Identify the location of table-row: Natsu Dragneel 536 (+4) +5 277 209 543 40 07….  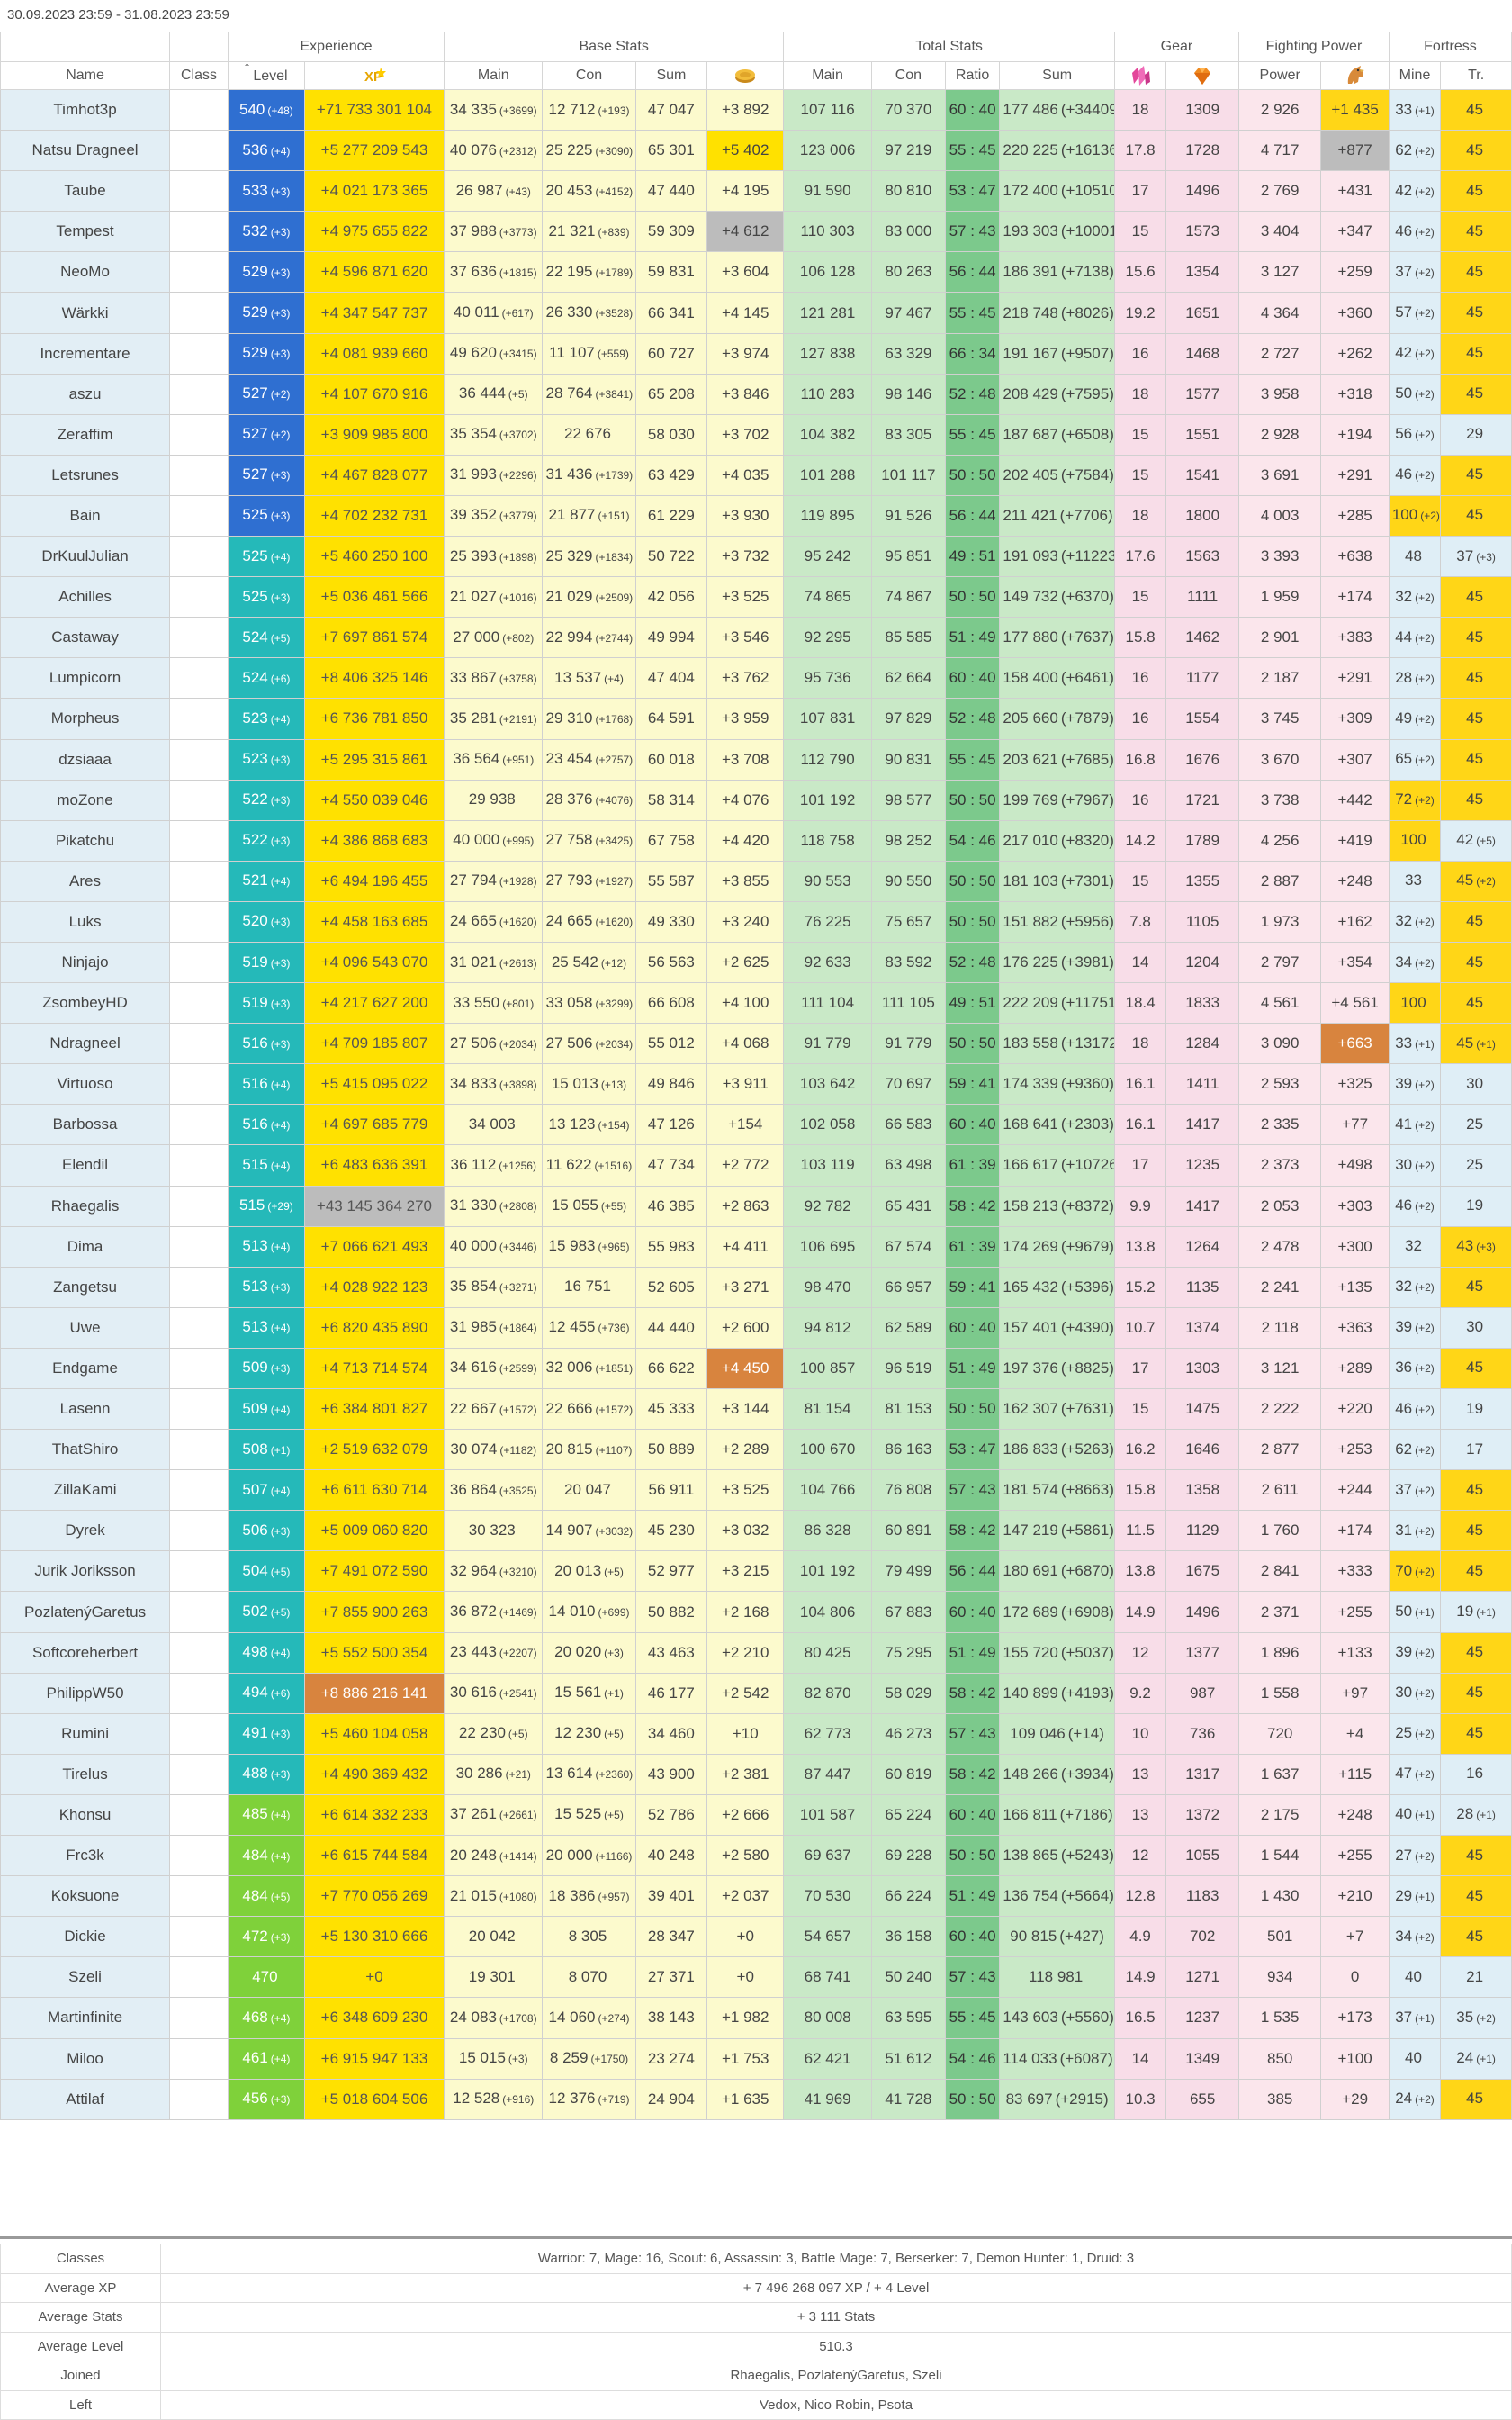
(756, 151).